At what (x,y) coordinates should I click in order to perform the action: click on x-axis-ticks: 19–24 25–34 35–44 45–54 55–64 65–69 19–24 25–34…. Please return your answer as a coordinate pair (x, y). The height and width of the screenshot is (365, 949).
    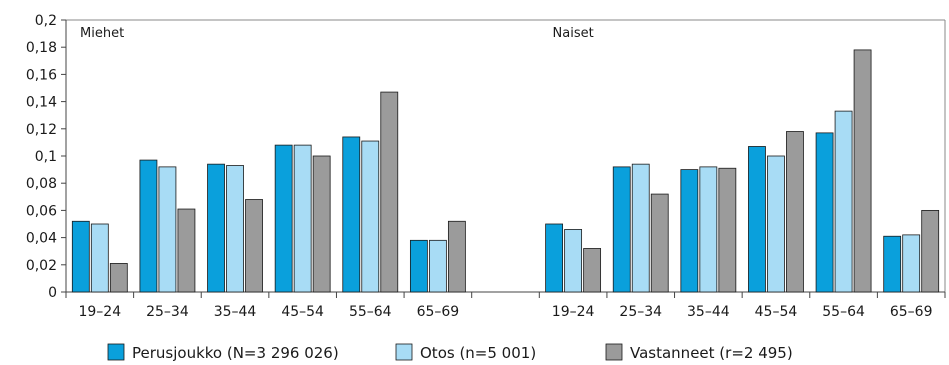
    Looking at the image, I should click on (505, 306).